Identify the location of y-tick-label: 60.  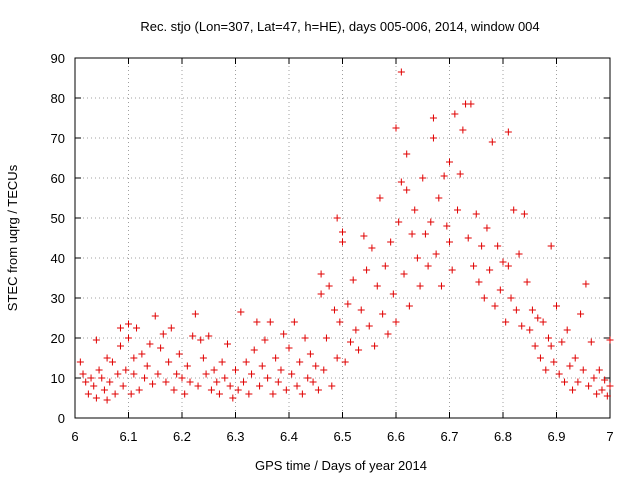
(58, 178).